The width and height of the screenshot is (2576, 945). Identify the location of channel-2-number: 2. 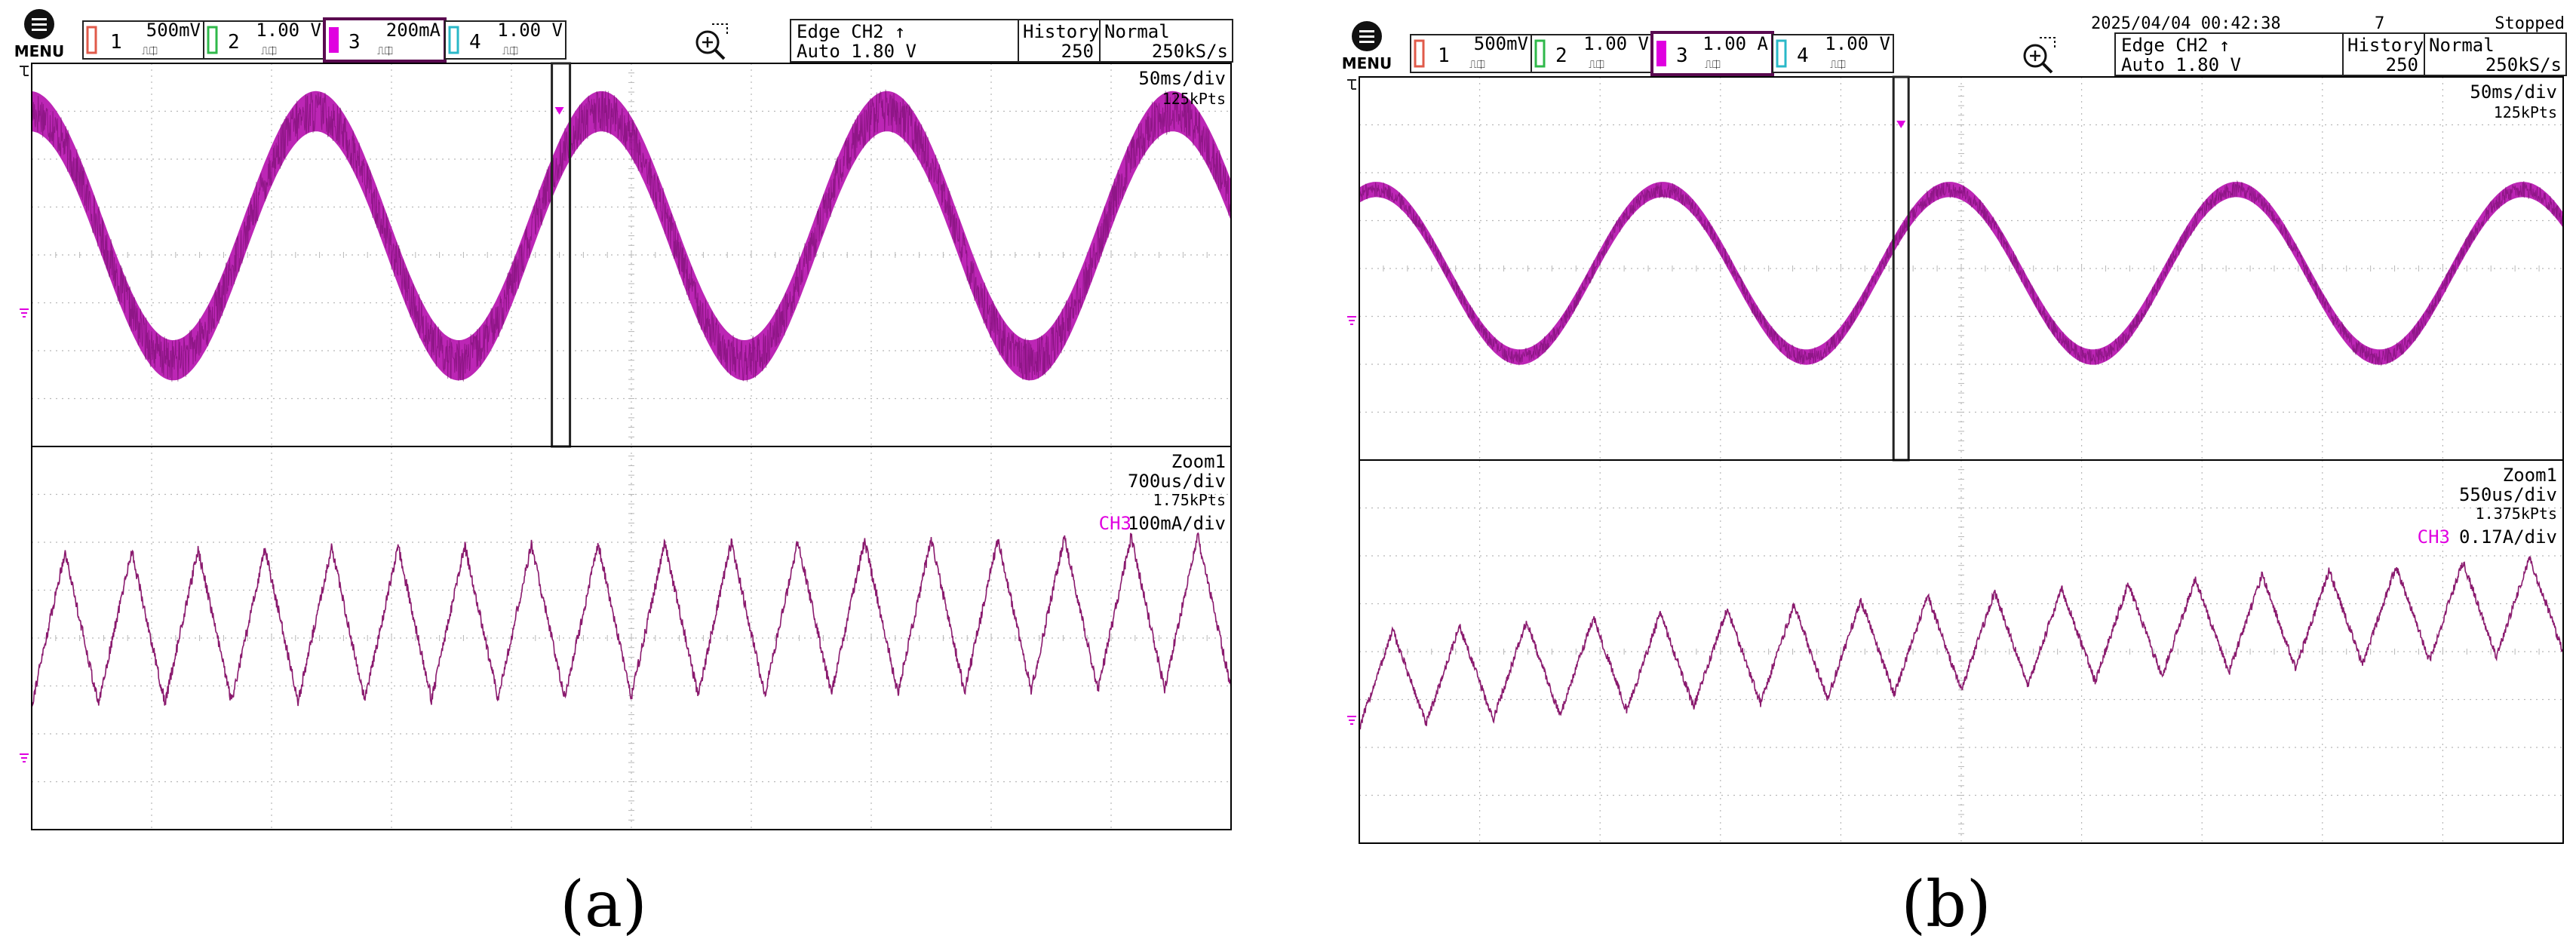
(1561, 55).